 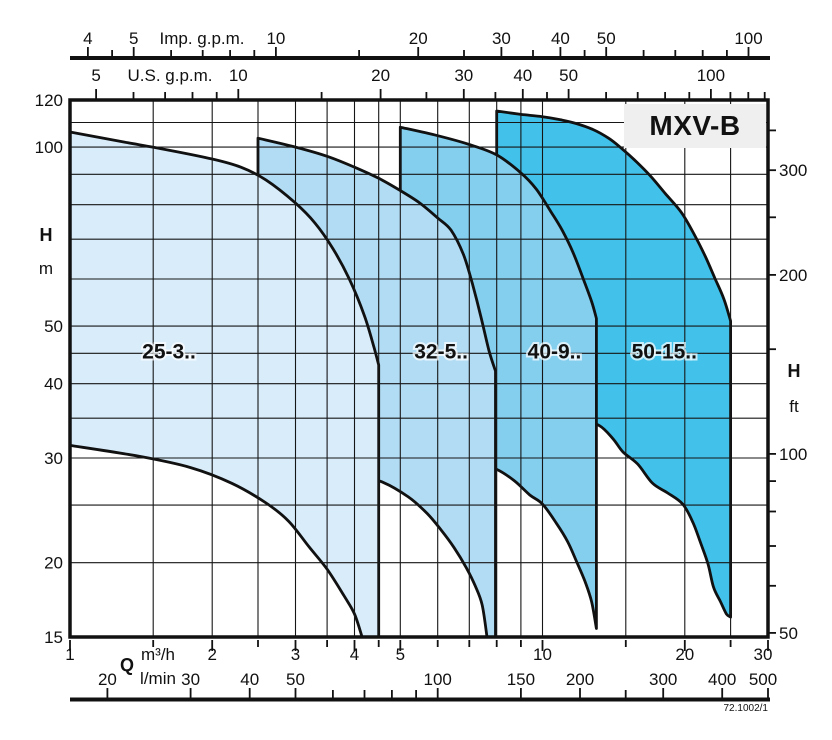 What do you see at coordinates (49, 369) in the screenshot?
I see `axis-head-m: 120 100 50 40 30 20 15 Hm` at bounding box center [49, 369].